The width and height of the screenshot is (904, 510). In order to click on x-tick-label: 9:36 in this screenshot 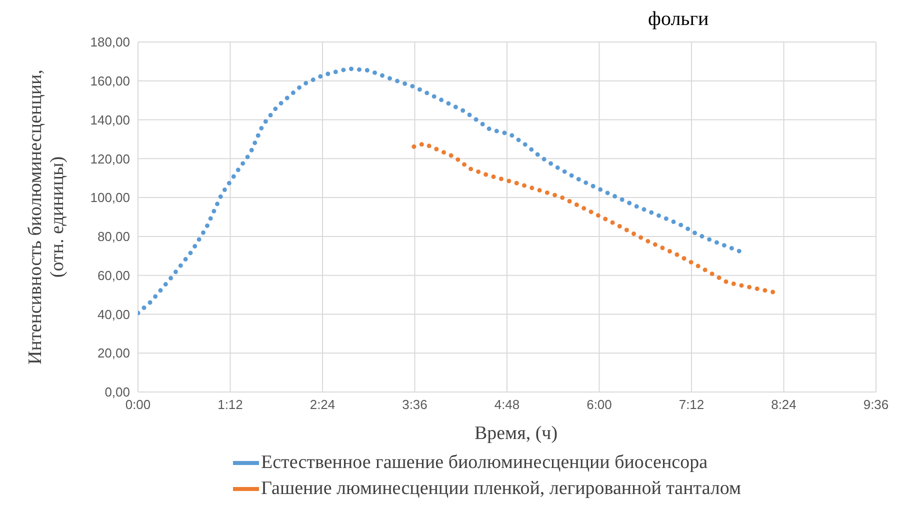, I will do `click(876, 404)`.